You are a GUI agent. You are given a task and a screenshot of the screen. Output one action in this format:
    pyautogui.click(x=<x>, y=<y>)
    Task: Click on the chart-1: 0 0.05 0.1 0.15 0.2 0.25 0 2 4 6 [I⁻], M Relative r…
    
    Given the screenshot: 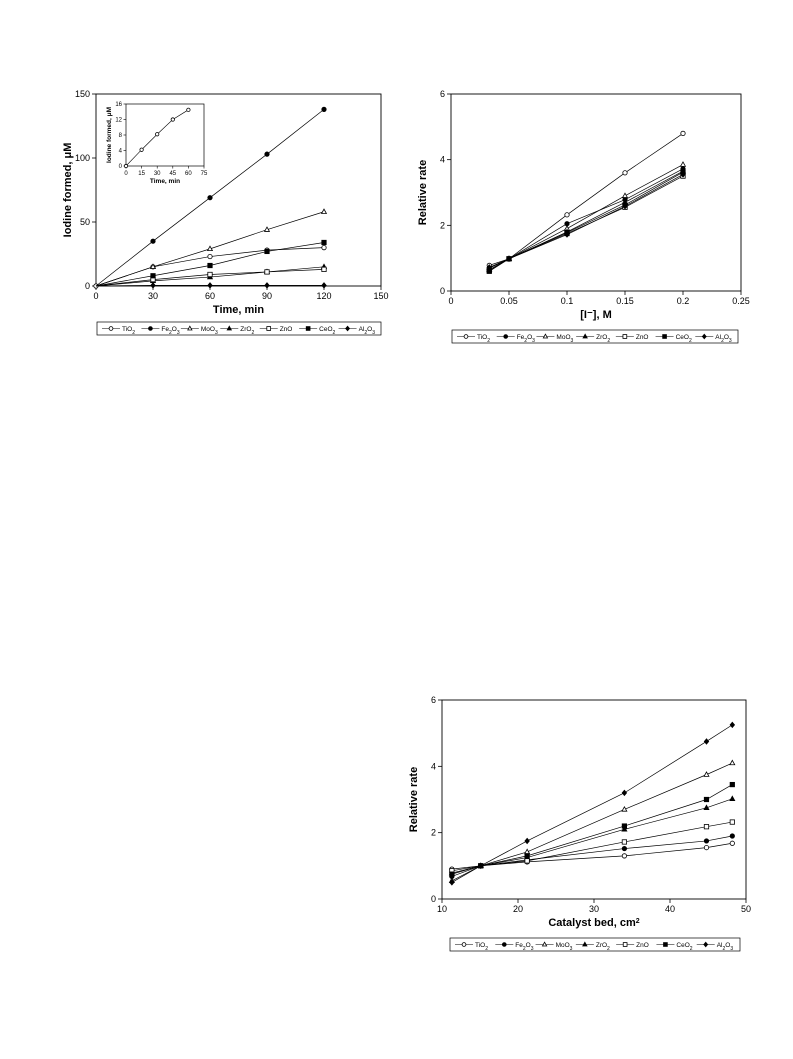 What is the action you would take?
    pyautogui.click(x=583, y=216)
    